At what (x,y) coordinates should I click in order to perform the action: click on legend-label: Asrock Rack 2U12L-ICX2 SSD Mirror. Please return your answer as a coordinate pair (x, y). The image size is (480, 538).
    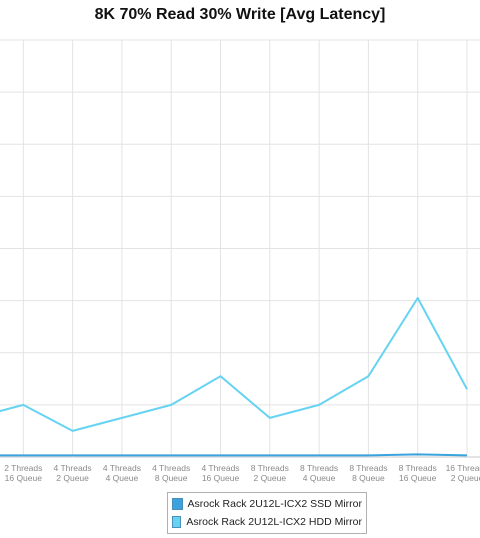
    Looking at the image, I should click on (274, 504).